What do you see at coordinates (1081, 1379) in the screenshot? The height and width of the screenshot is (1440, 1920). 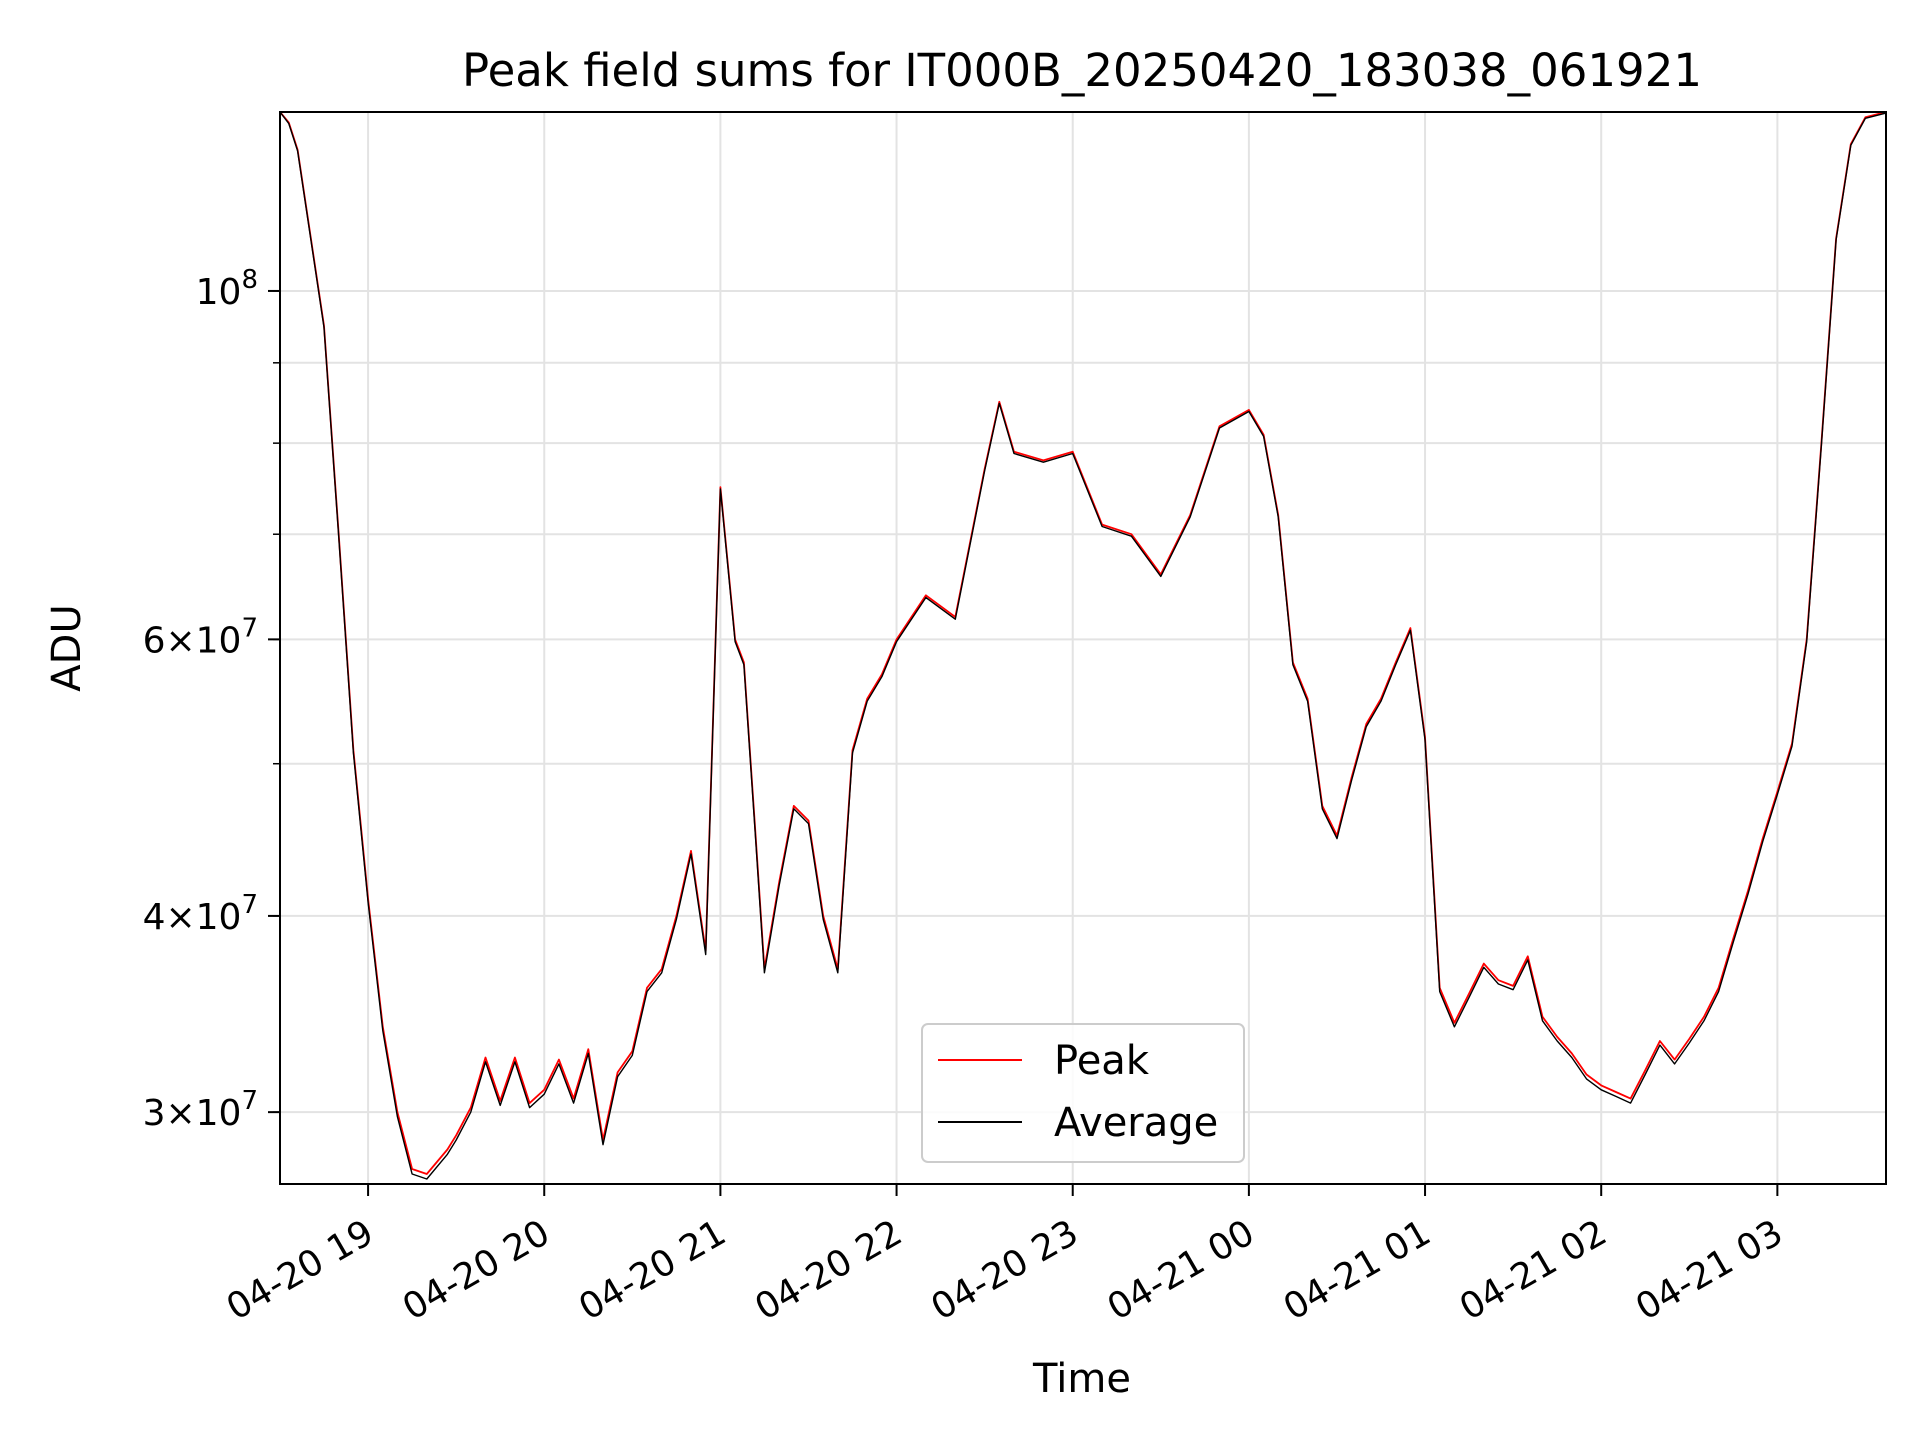 I see `x-axis-label: Time` at bounding box center [1081, 1379].